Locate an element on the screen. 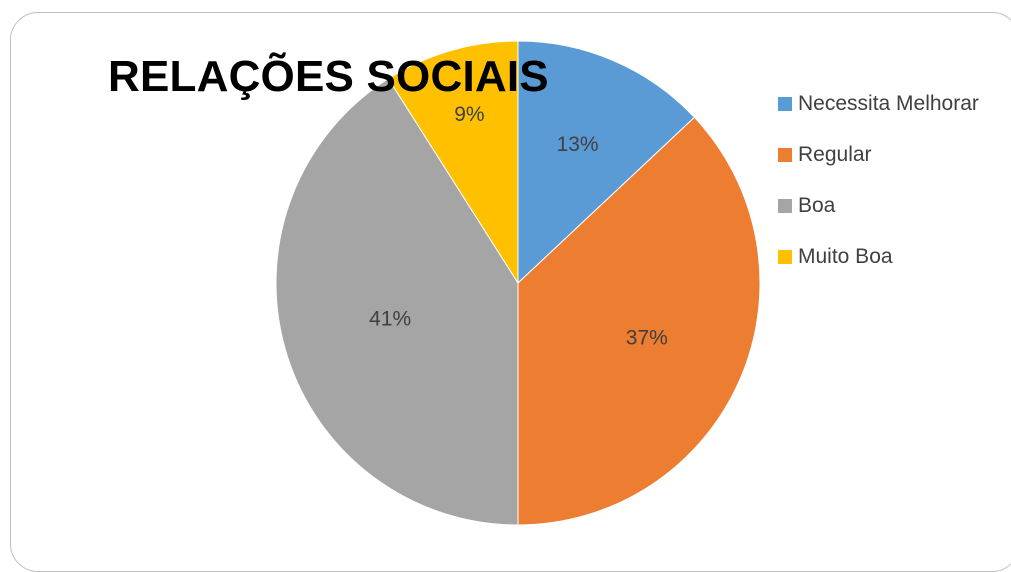 Image resolution: width=1011 pixels, height=572 pixels. legend: Necessita Melhorar Regular Boa Muito Boa is located at coordinates (878, 180).